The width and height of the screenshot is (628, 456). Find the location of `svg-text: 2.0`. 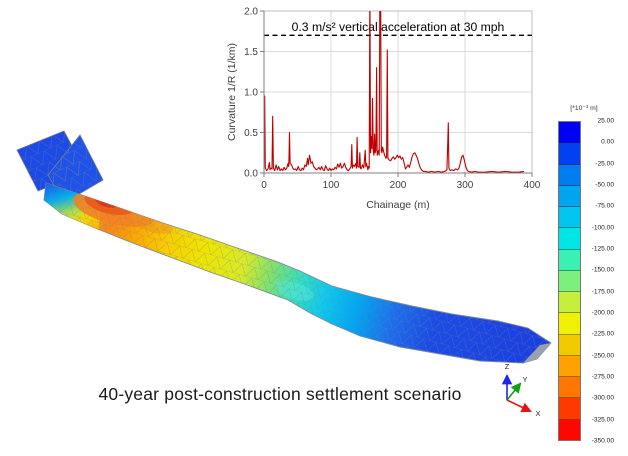

svg-text: 2.0 is located at coordinates (251, 12).